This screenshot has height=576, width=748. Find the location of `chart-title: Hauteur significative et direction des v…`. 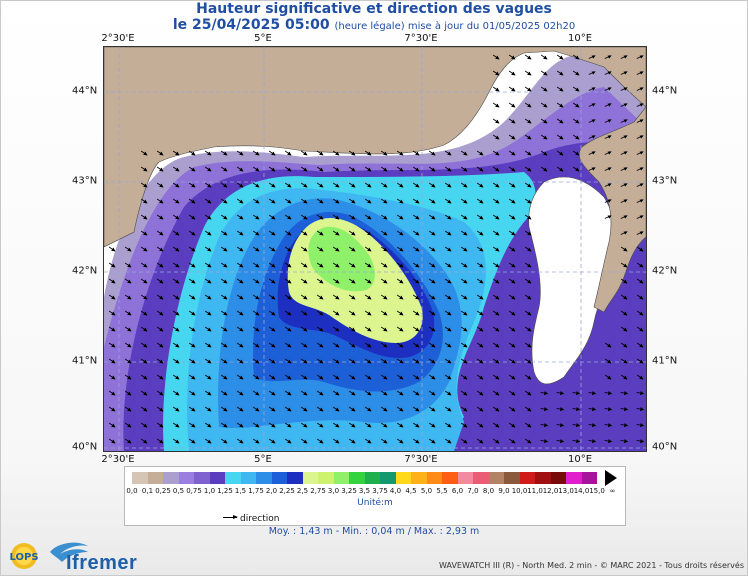

chart-title: Hauteur significative et direction des v… is located at coordinates (374, 9).